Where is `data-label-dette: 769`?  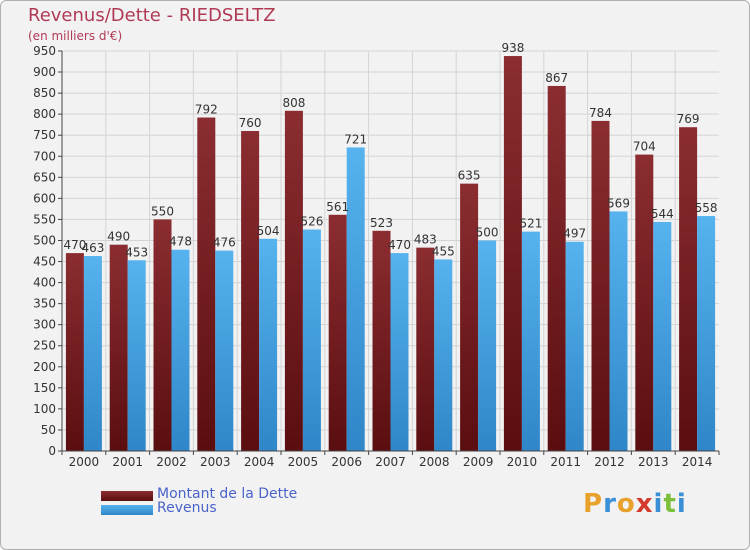
data-label-dette: 769 is located at coordinates (688, 119).